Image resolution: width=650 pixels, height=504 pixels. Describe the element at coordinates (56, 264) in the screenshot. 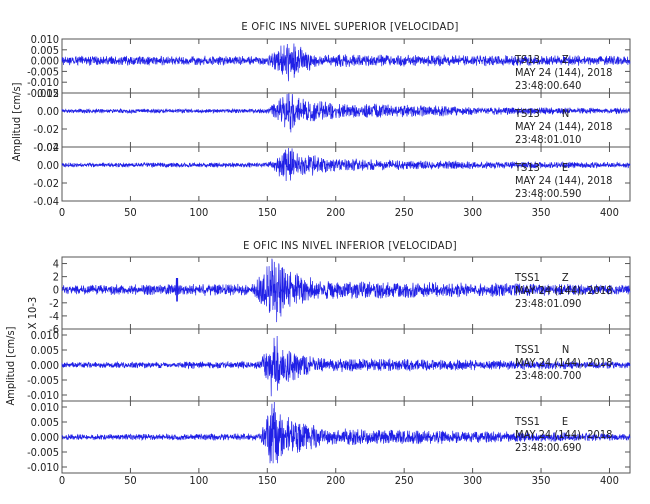

I see `ytick-label: 4` at that location.